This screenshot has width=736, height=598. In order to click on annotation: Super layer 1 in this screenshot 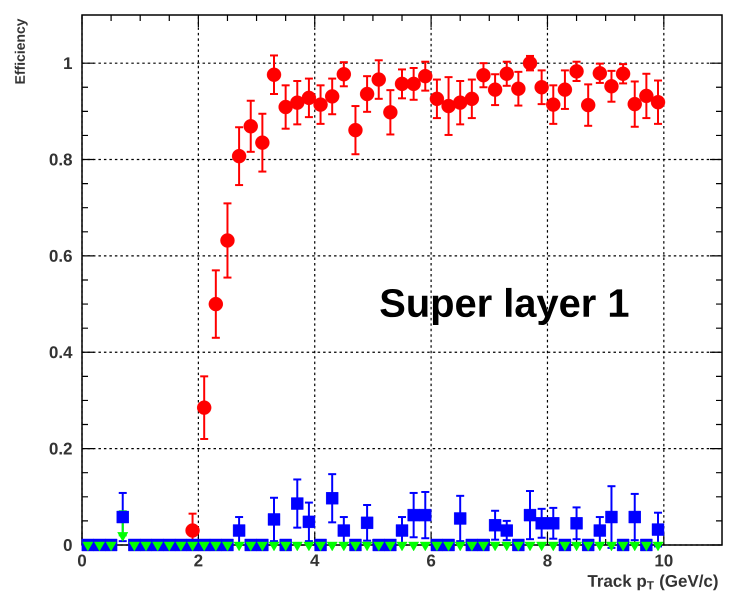, I will do `click(504, 307)`.